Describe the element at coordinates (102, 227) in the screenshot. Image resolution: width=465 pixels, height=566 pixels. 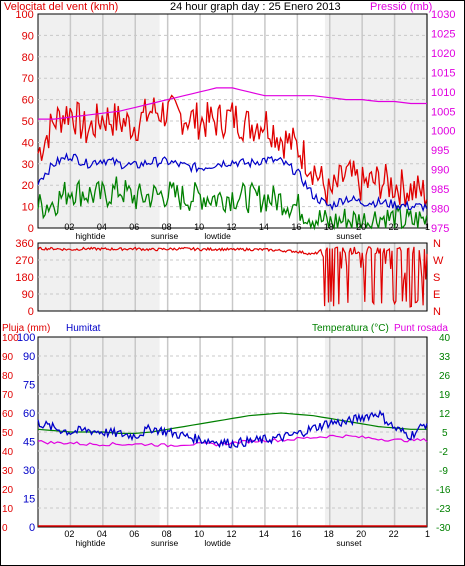
I see `wind-x-tick-label: 04` at that location.